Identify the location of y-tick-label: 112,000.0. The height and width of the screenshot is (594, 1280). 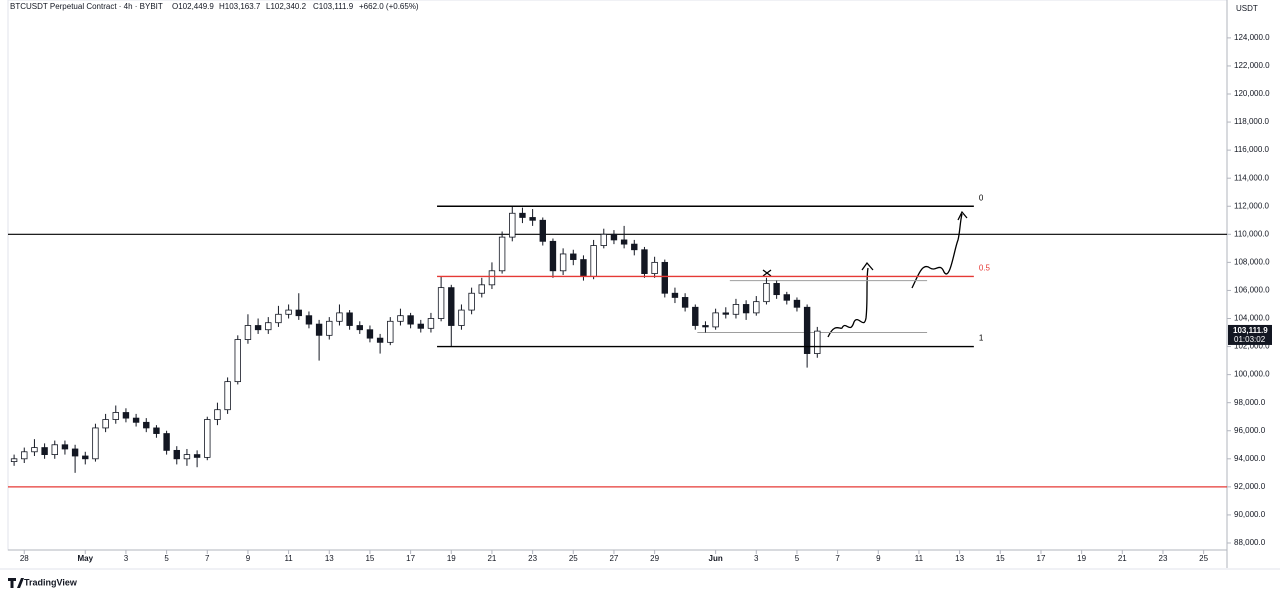
(1252, 205).